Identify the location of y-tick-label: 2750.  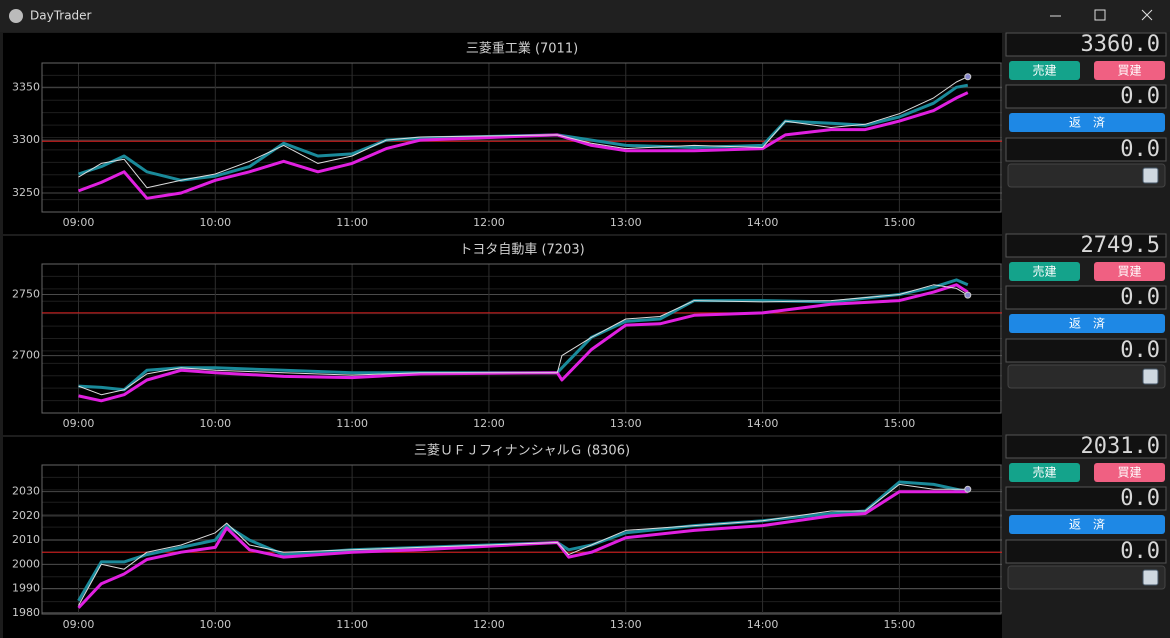
(26, 294).